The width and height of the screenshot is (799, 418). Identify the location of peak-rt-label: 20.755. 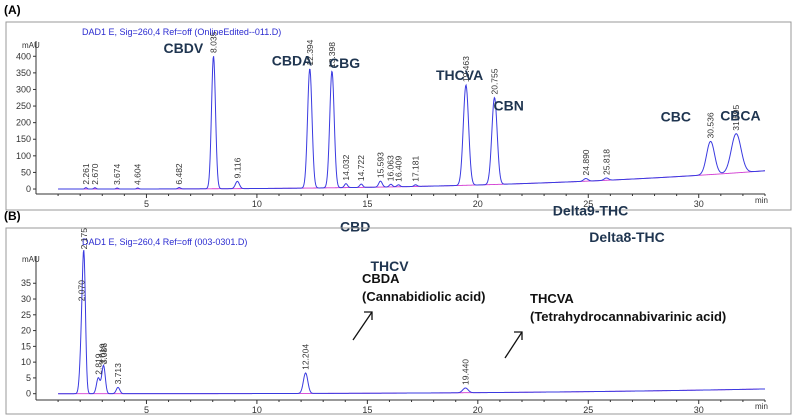
(495, 81).